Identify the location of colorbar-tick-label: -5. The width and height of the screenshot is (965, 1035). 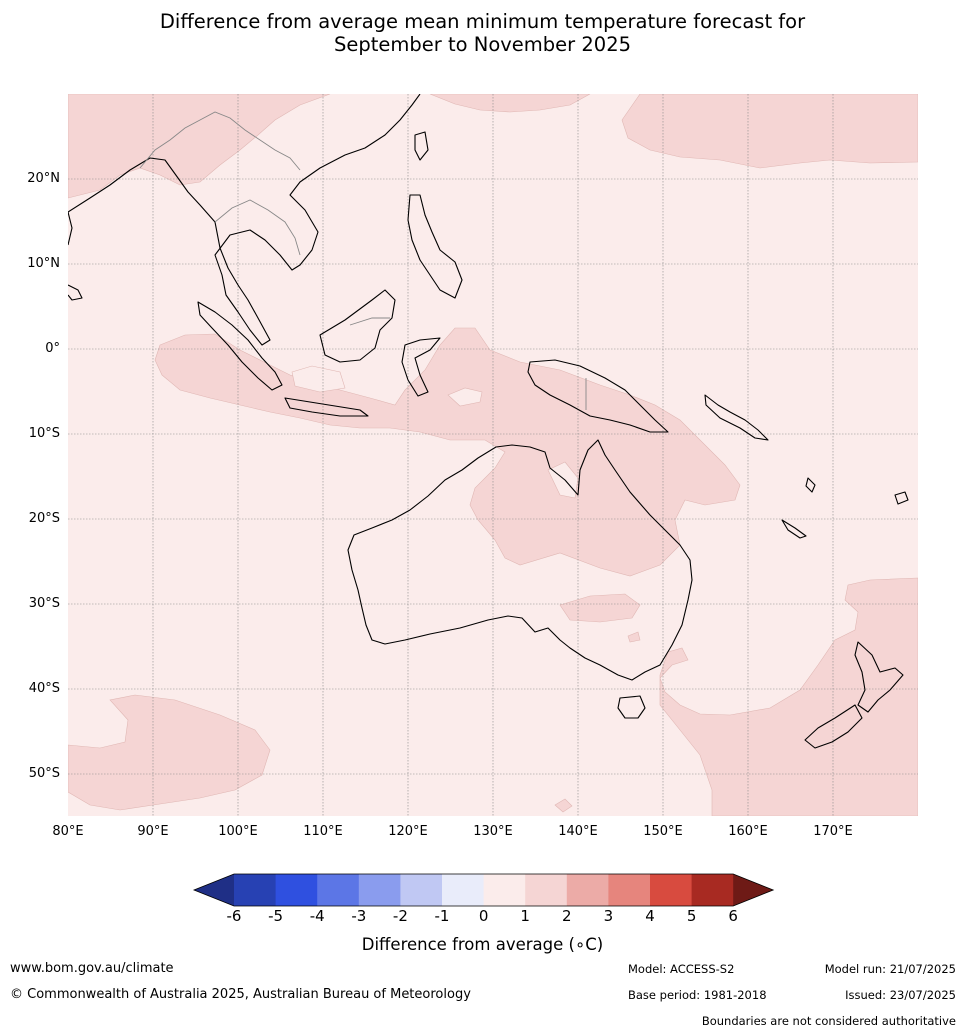
(276, 916).